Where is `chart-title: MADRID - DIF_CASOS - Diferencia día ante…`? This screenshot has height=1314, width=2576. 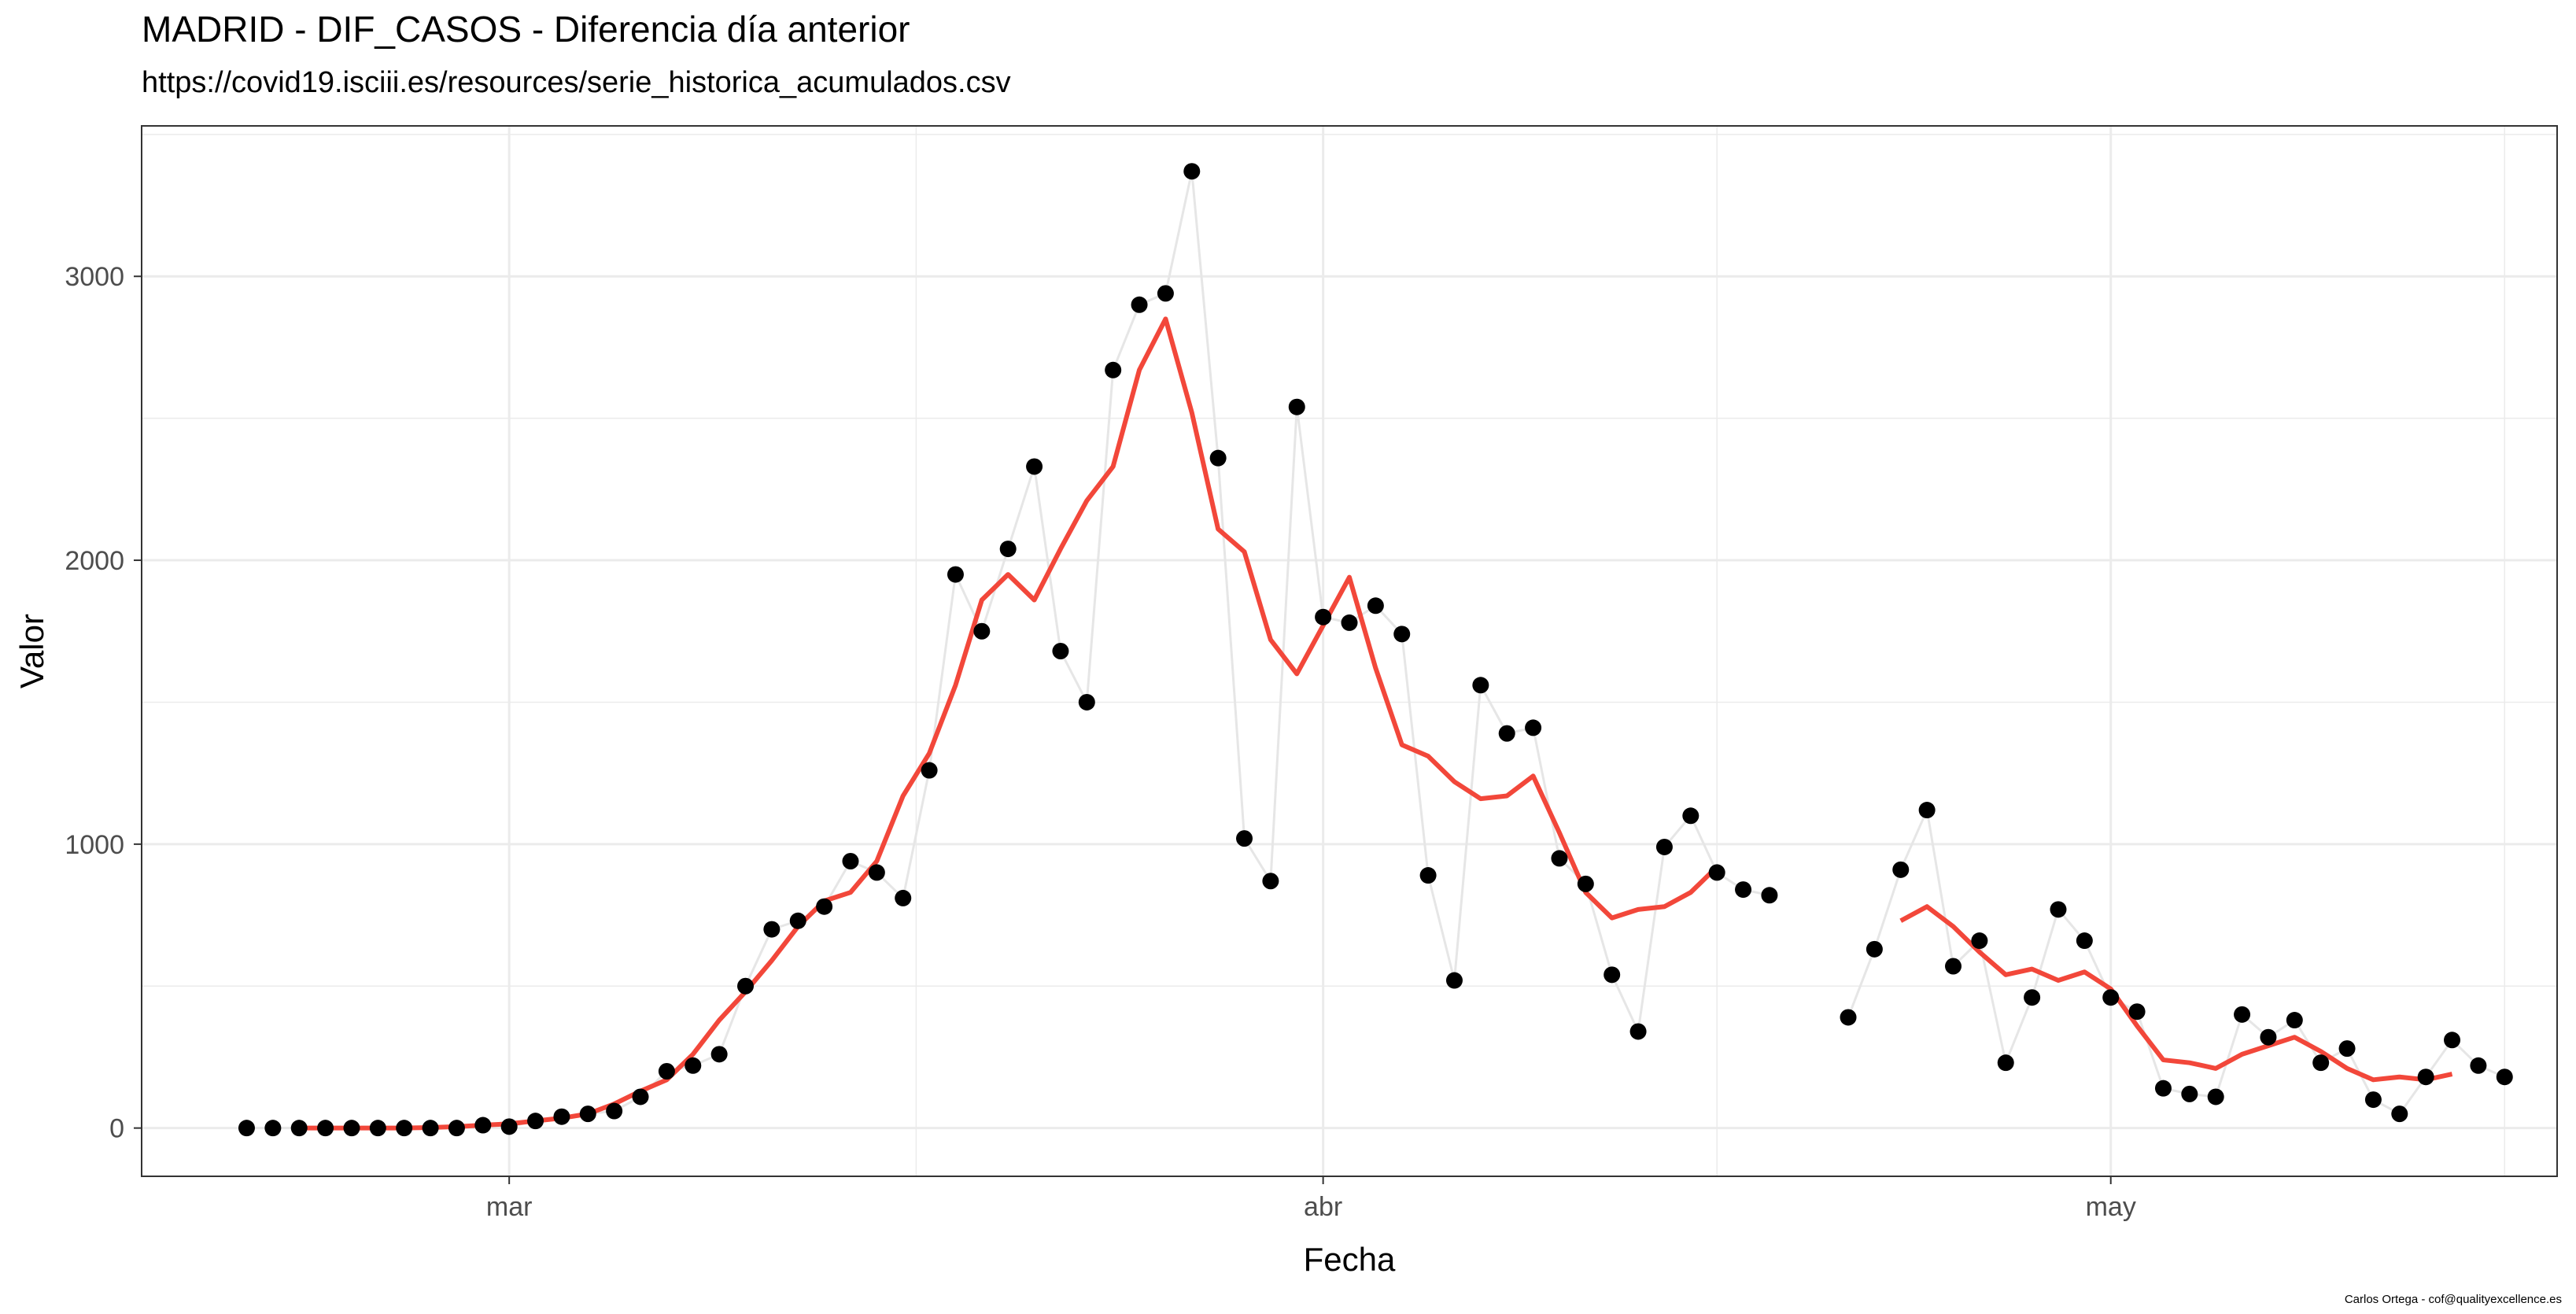 chart-title: MADRID - DIF_CASOS - Diferencia día ante… is located at coordinates (526, 30).